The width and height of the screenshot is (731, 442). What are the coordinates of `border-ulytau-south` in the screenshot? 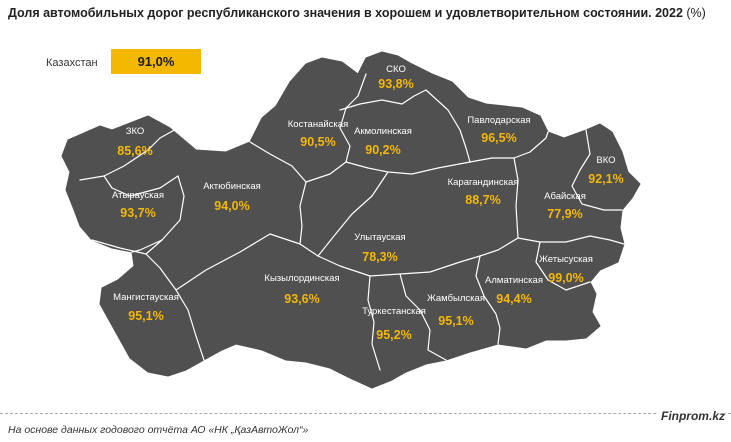 It's located at (418, 257).